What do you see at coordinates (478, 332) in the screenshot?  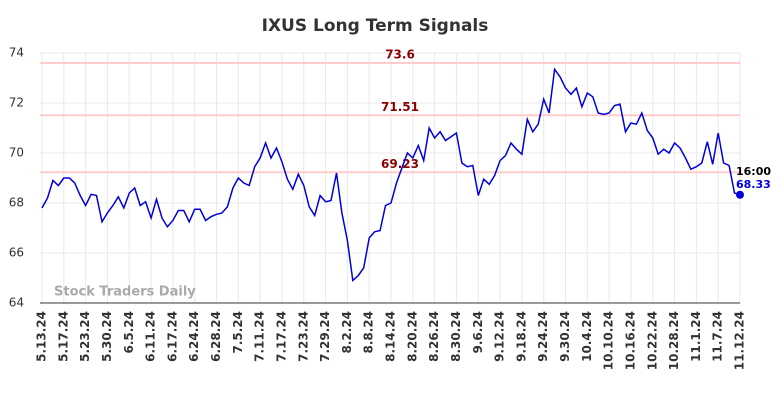 I see `x-tick-label: 9.6.24` at bounding box center [478, 332].